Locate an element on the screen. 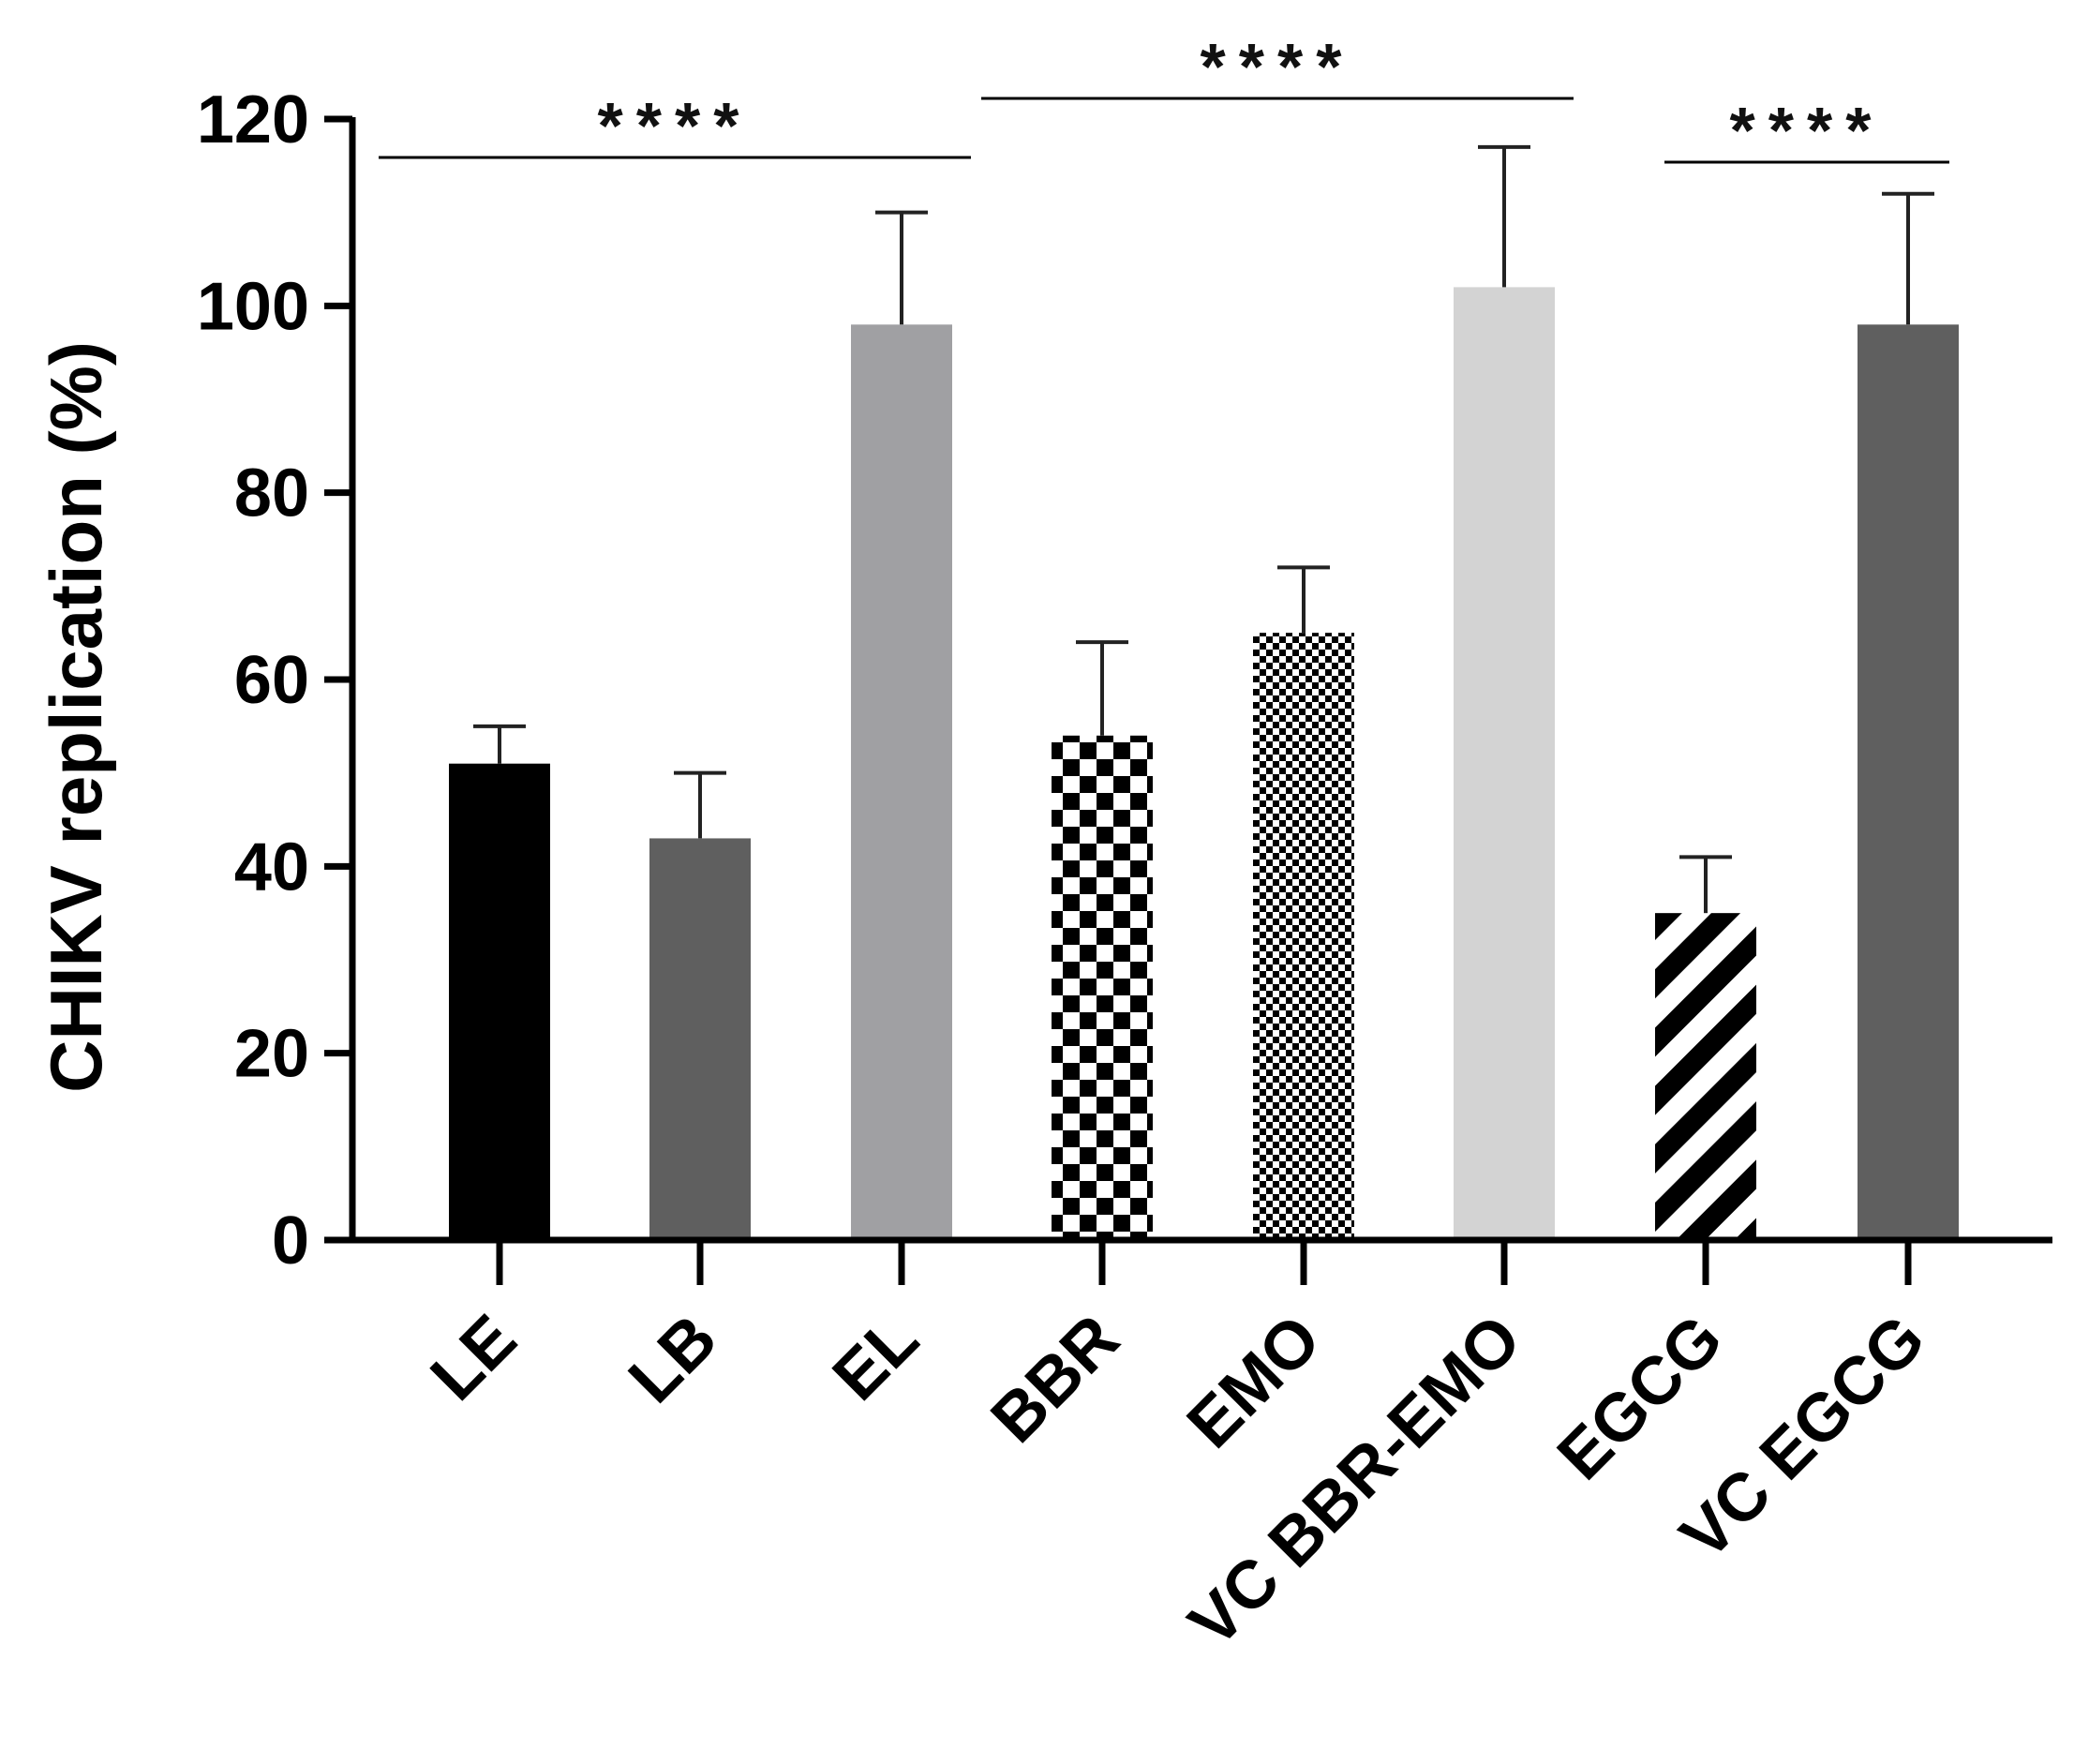 Image resolution: width=2074 pixels, height=1764 pixels. x-tick-label: LE is located at coordinates (474, 1358).